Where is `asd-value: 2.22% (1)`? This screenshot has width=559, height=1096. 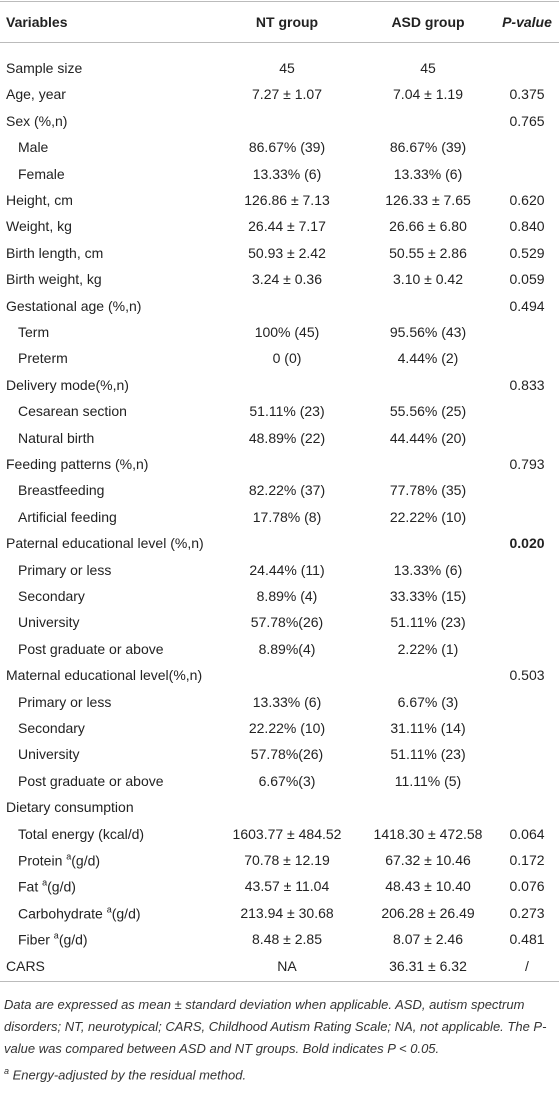 asd-value: 2.22% (1) is located at coordinates (428, 648).